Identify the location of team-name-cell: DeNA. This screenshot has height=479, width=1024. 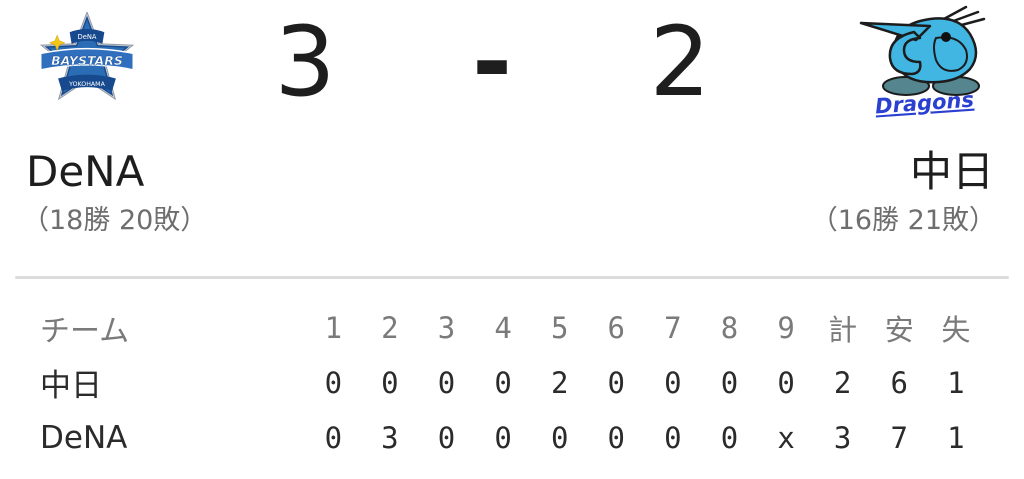
(84, 437).